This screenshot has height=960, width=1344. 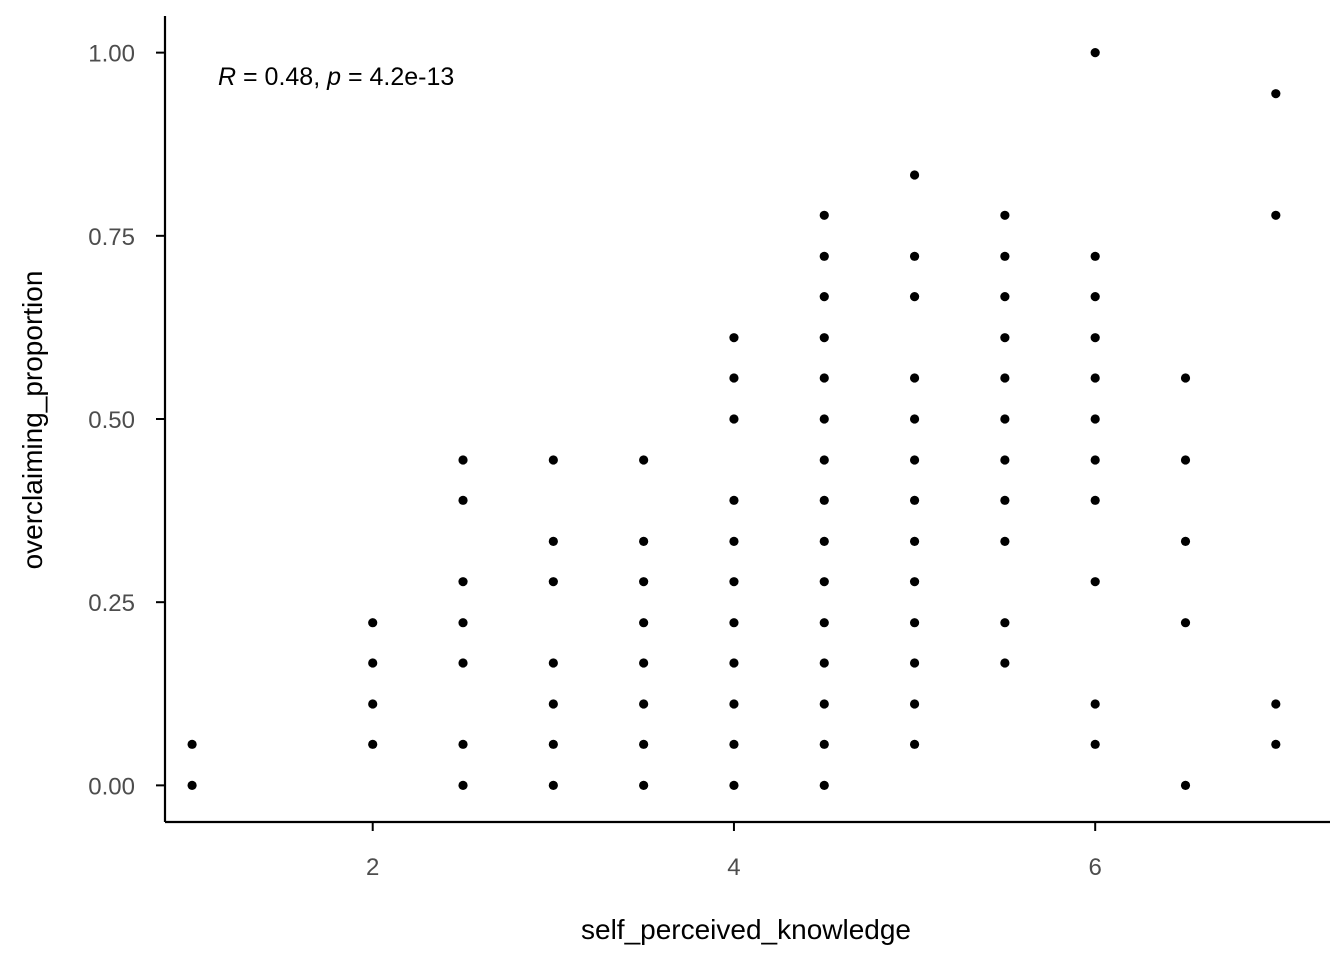 What do you see at coordinates (111, 603) in the screenshot?
I see `y-tick-label: 0.25` at bounding box center [111, 603].